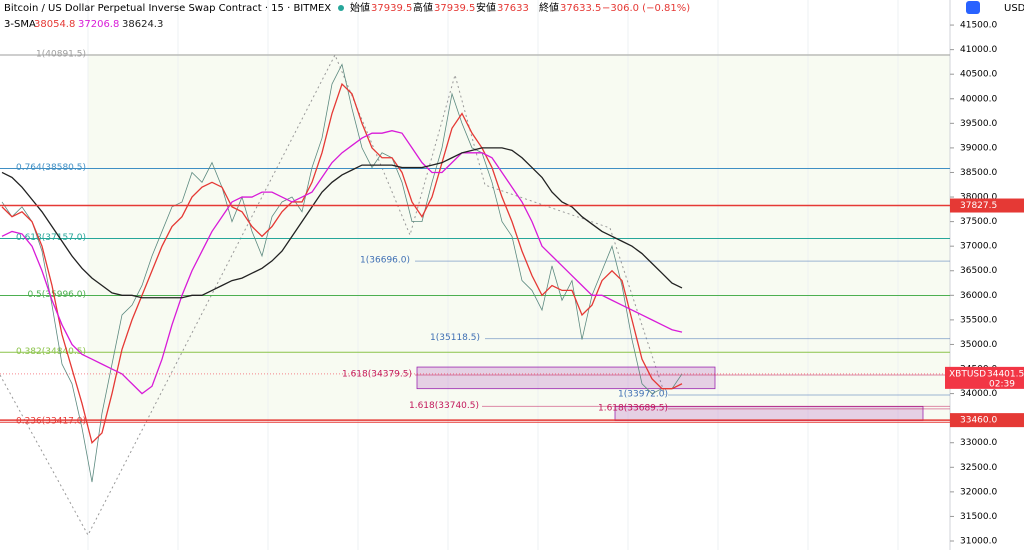 The image size is (1024, 550). What do you see at coordinates (98, 24) in the screenshot?
I see `indicator-value: 37206.8` at bounding box center [98, 24].